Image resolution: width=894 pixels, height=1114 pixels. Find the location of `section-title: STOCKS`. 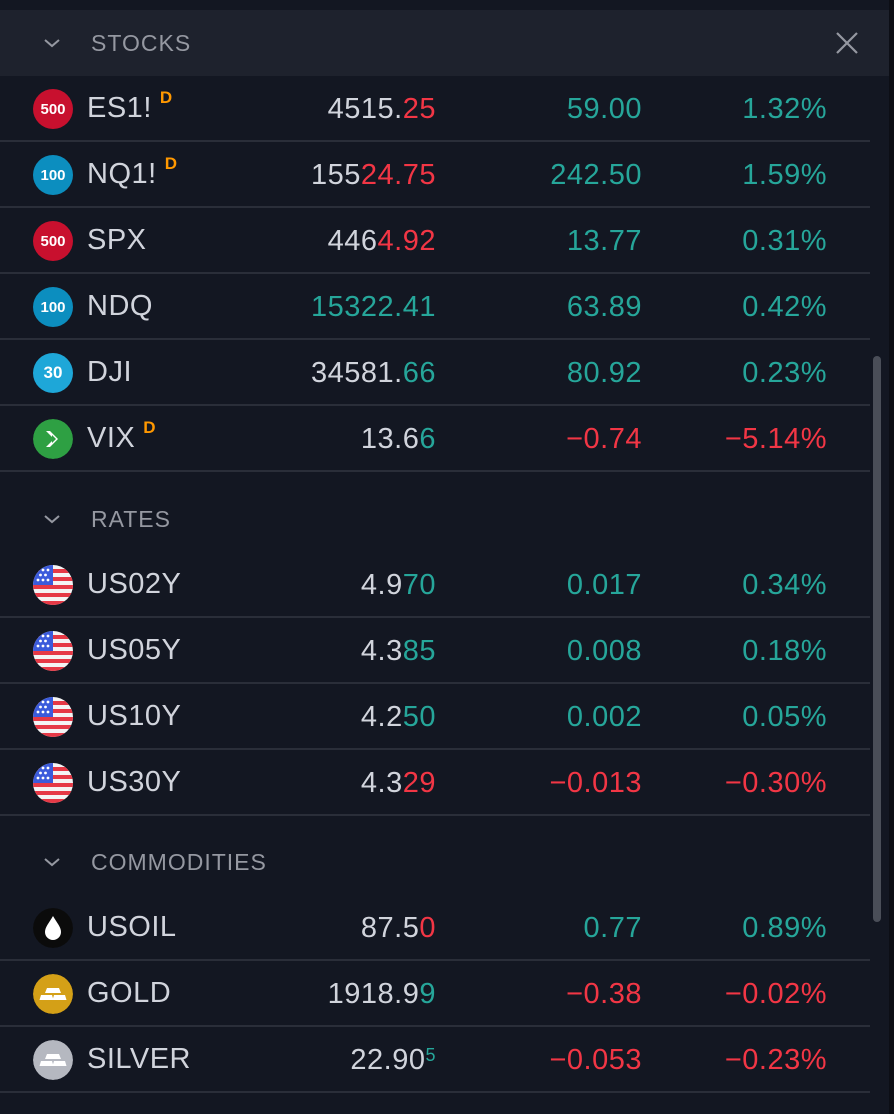

section-title: STOCKS is located at coordinates (141, 42).